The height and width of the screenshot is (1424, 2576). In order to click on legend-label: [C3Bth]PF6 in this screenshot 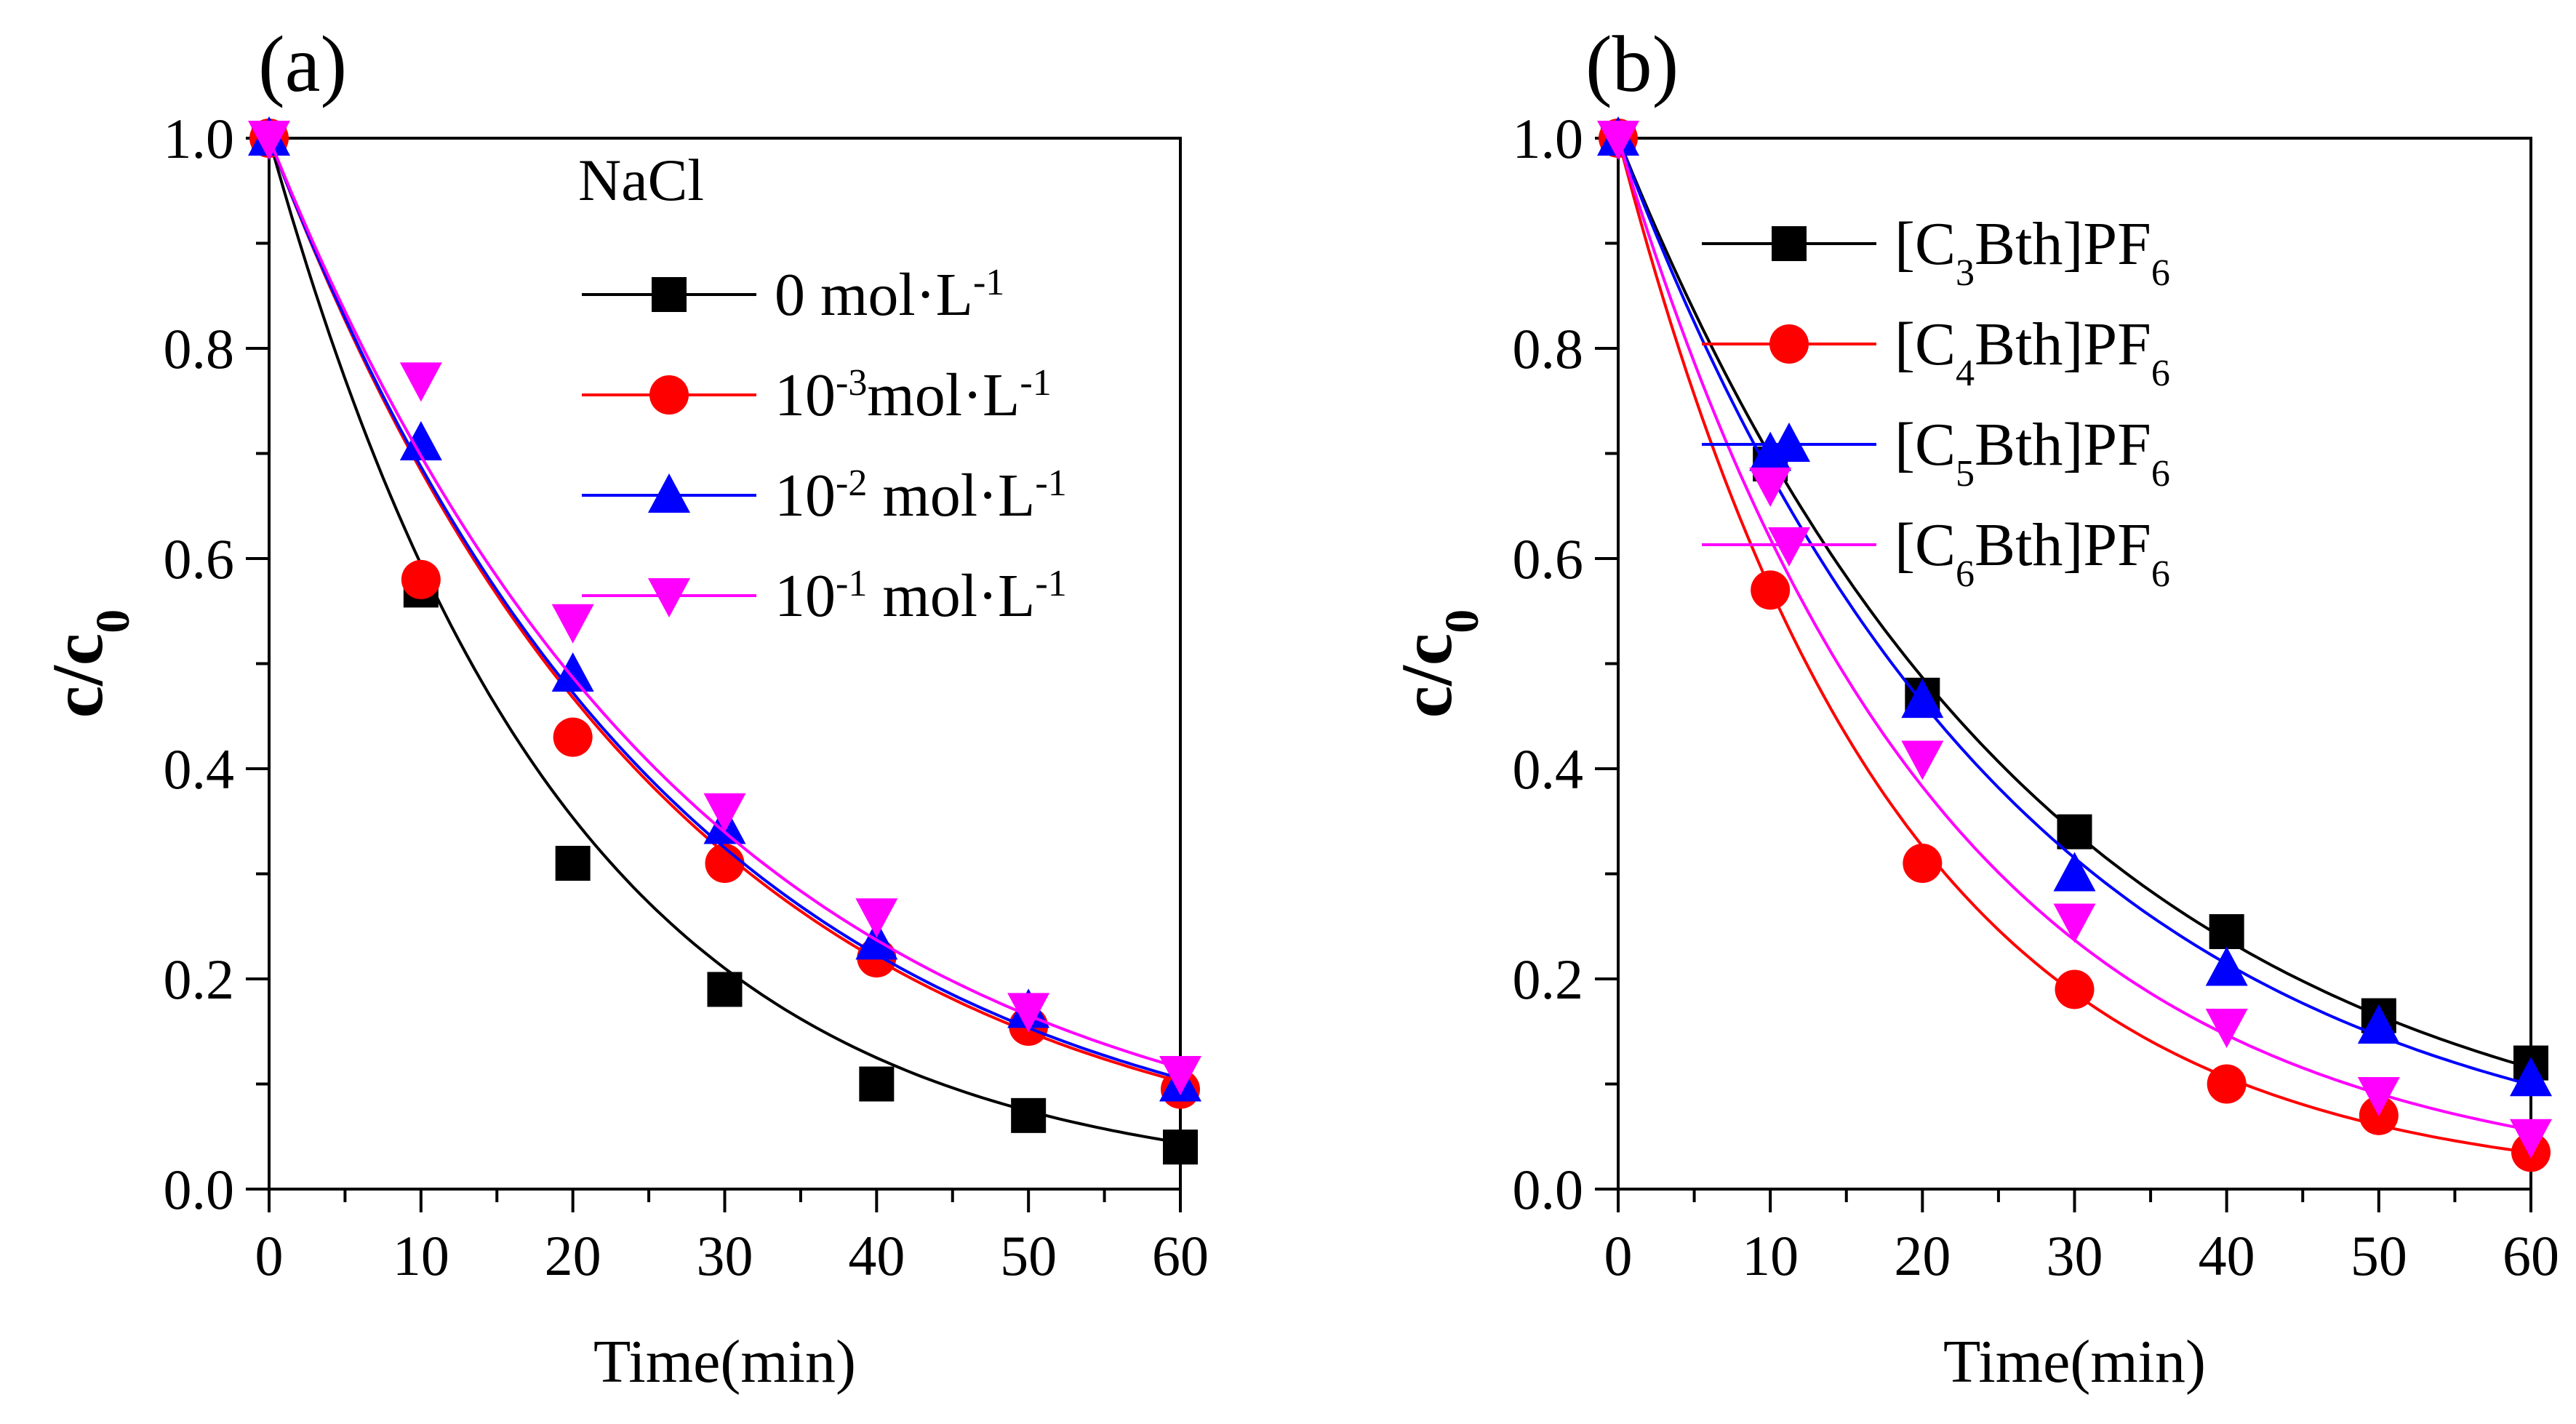, I will do `click(2032, 252)`.